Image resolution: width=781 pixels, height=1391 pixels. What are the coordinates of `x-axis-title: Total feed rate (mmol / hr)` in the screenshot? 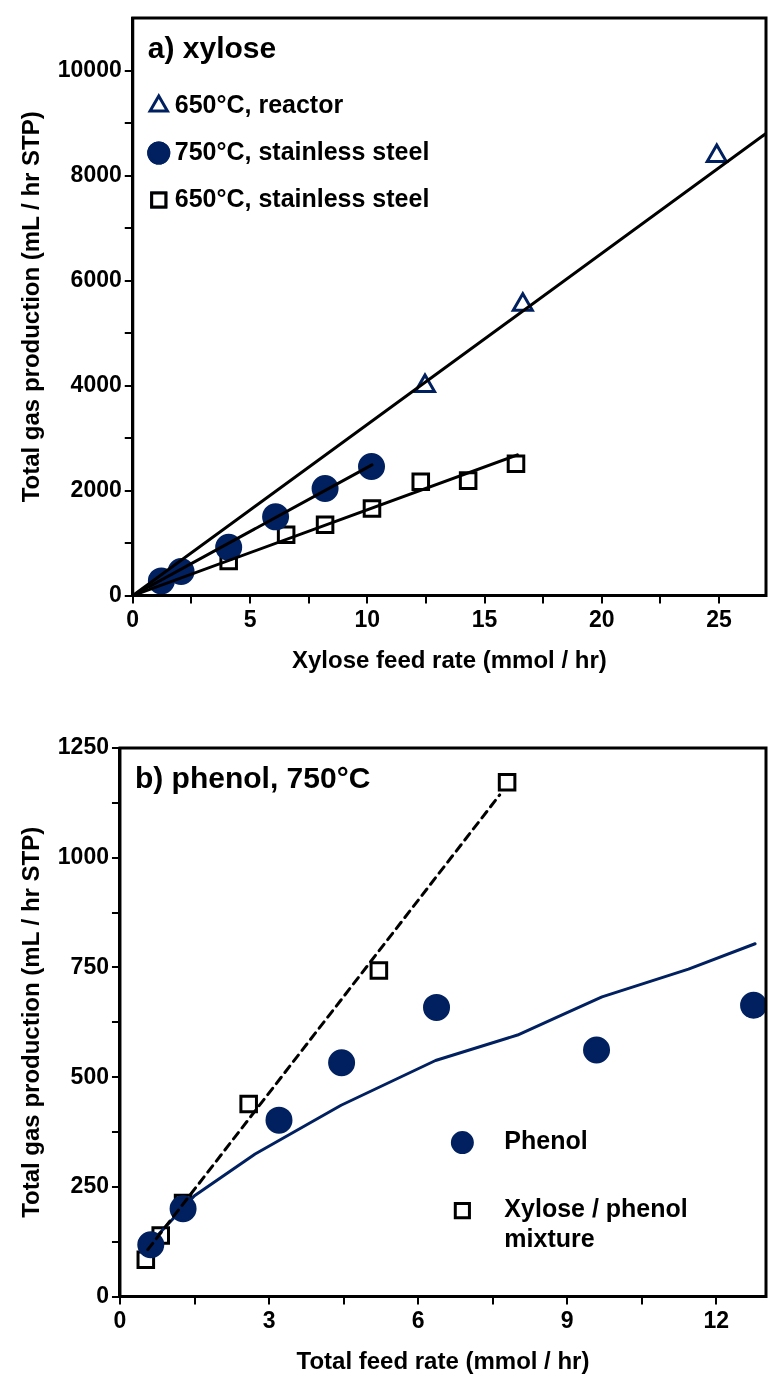 It's located at (443, 1361).